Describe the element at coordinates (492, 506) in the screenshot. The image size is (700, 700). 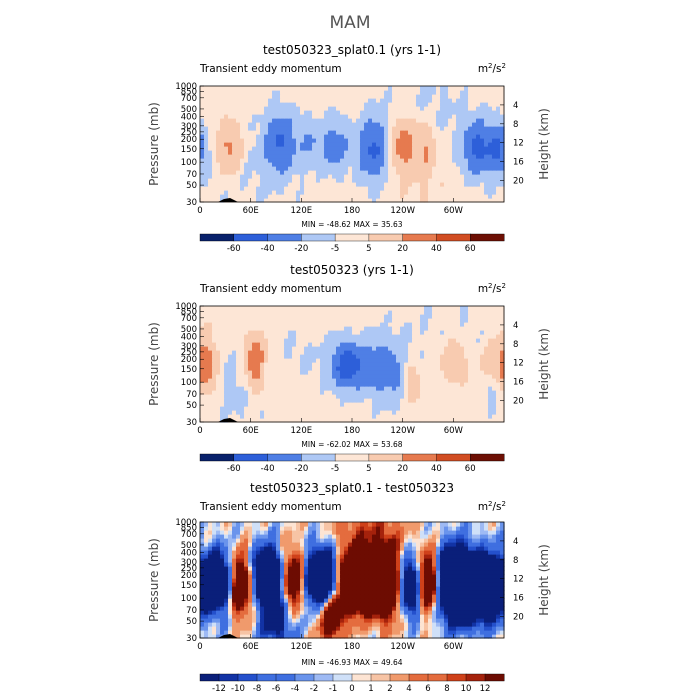
I see `units-label: m2/s2` at that location.